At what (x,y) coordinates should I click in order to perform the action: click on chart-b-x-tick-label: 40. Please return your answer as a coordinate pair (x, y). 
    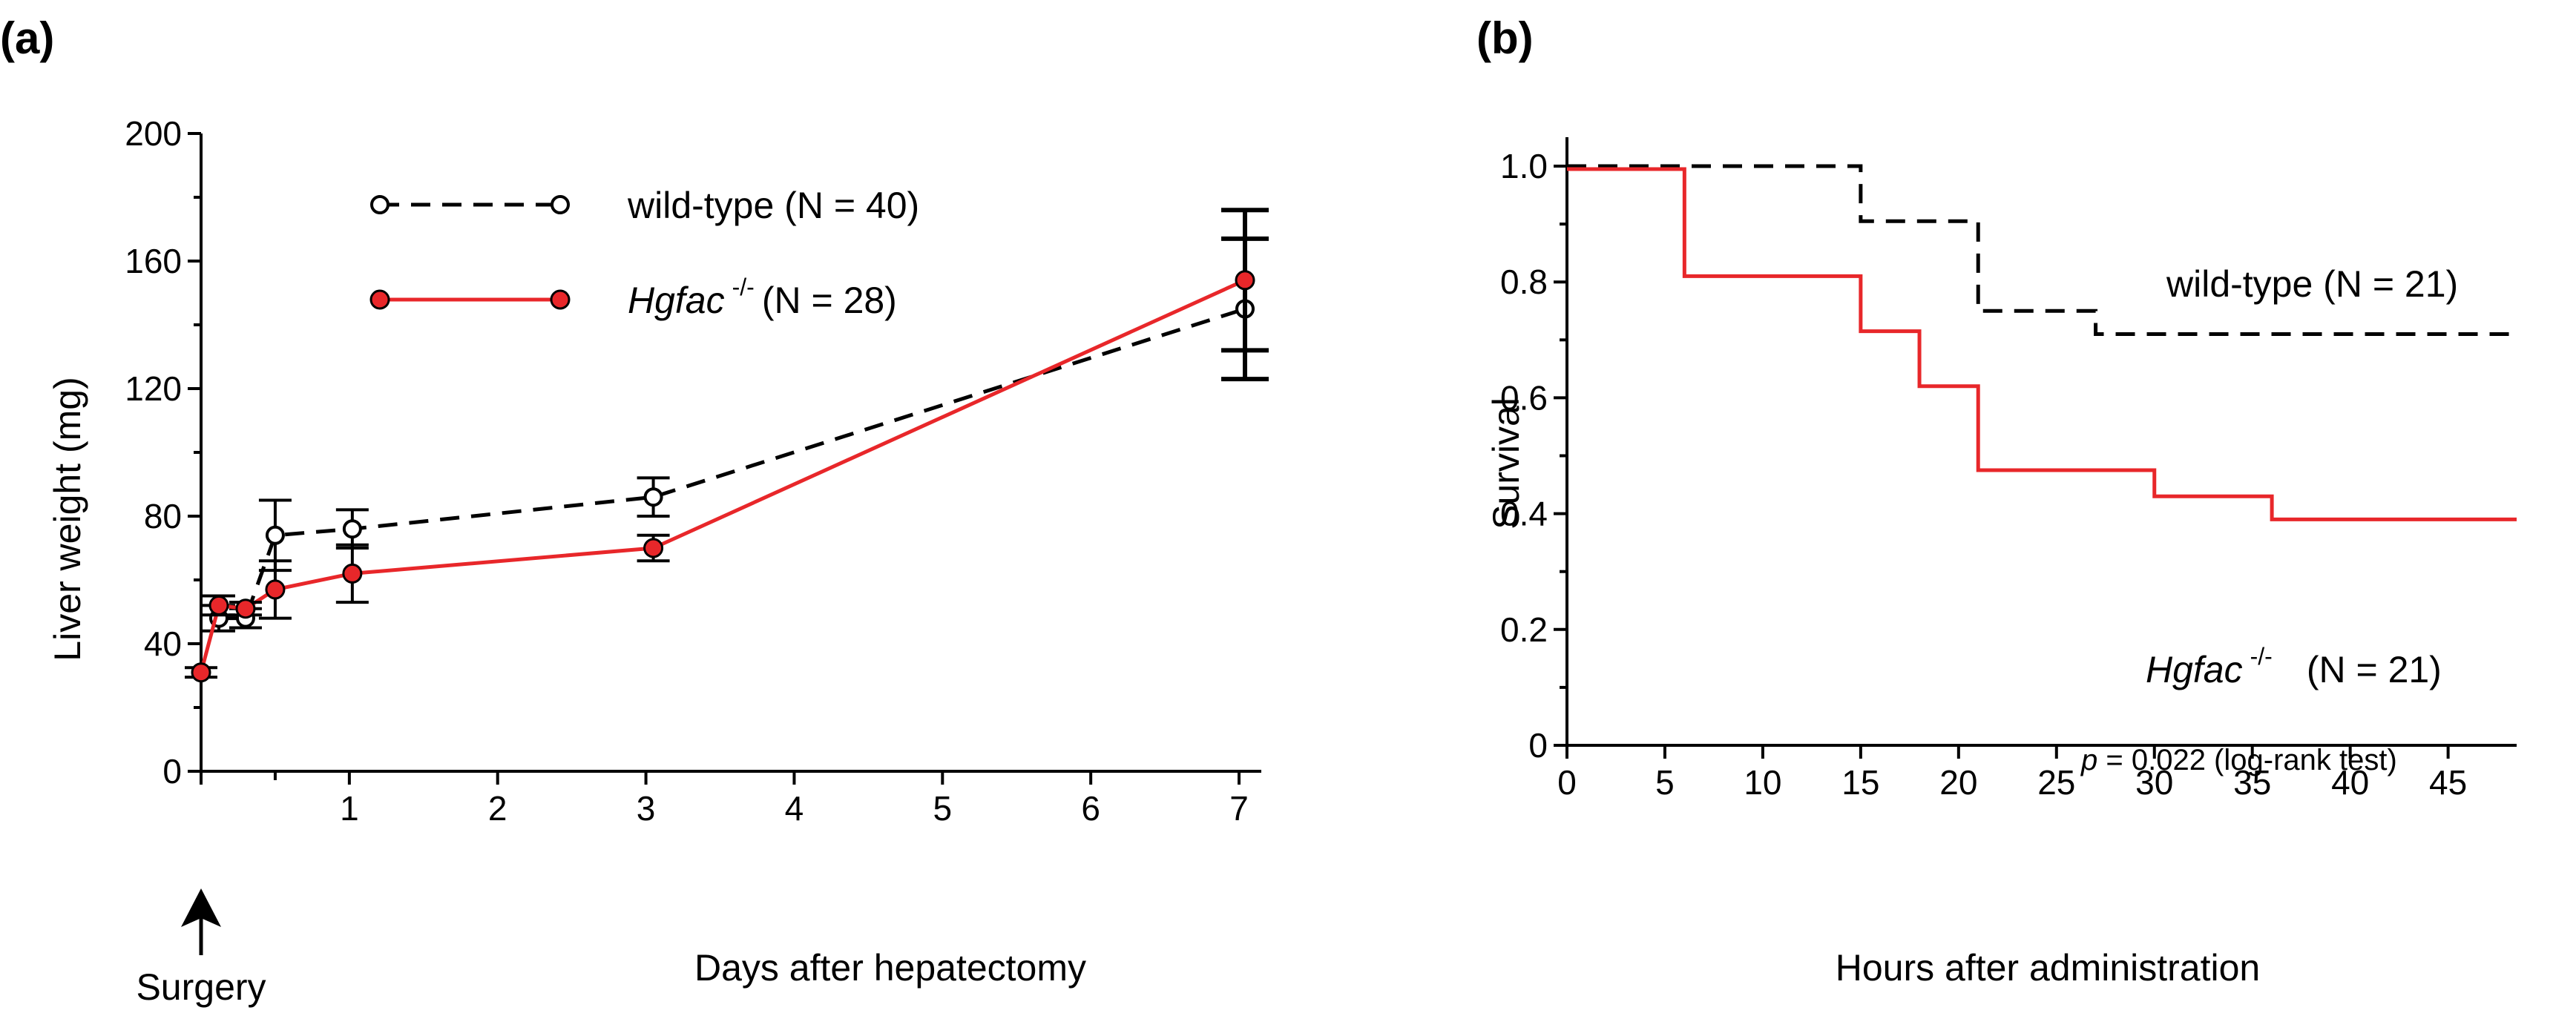
    Looking at the image, I should click on (2350, 782).